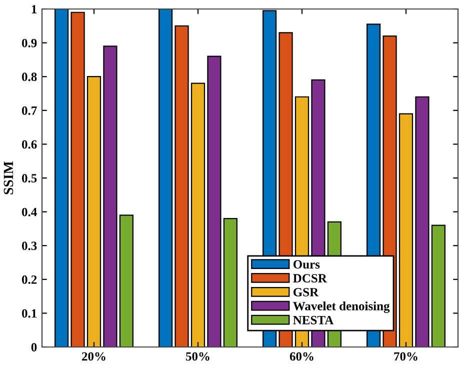 This screenshot has height=372, width=474. What do you see at coordinates (406, 356) in the screenshot?
I see `x-tick-label: 70%` at bounding box center [406, 356].